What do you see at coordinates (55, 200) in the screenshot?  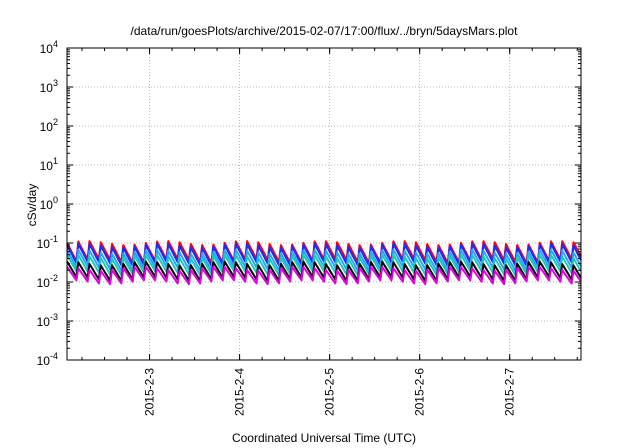 I see `y-tick-exponent: 0` at bounding box center [55, 200].